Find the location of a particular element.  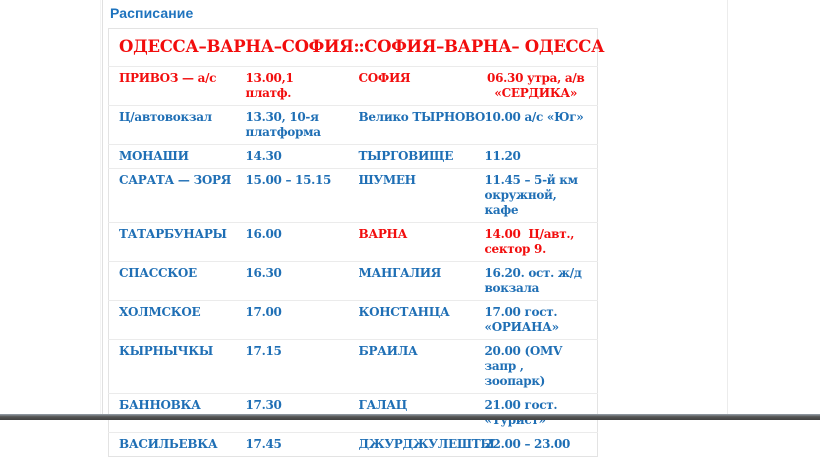

departure-time-cell: 15.00 – 15.15 is located at coordinates (292, 195).